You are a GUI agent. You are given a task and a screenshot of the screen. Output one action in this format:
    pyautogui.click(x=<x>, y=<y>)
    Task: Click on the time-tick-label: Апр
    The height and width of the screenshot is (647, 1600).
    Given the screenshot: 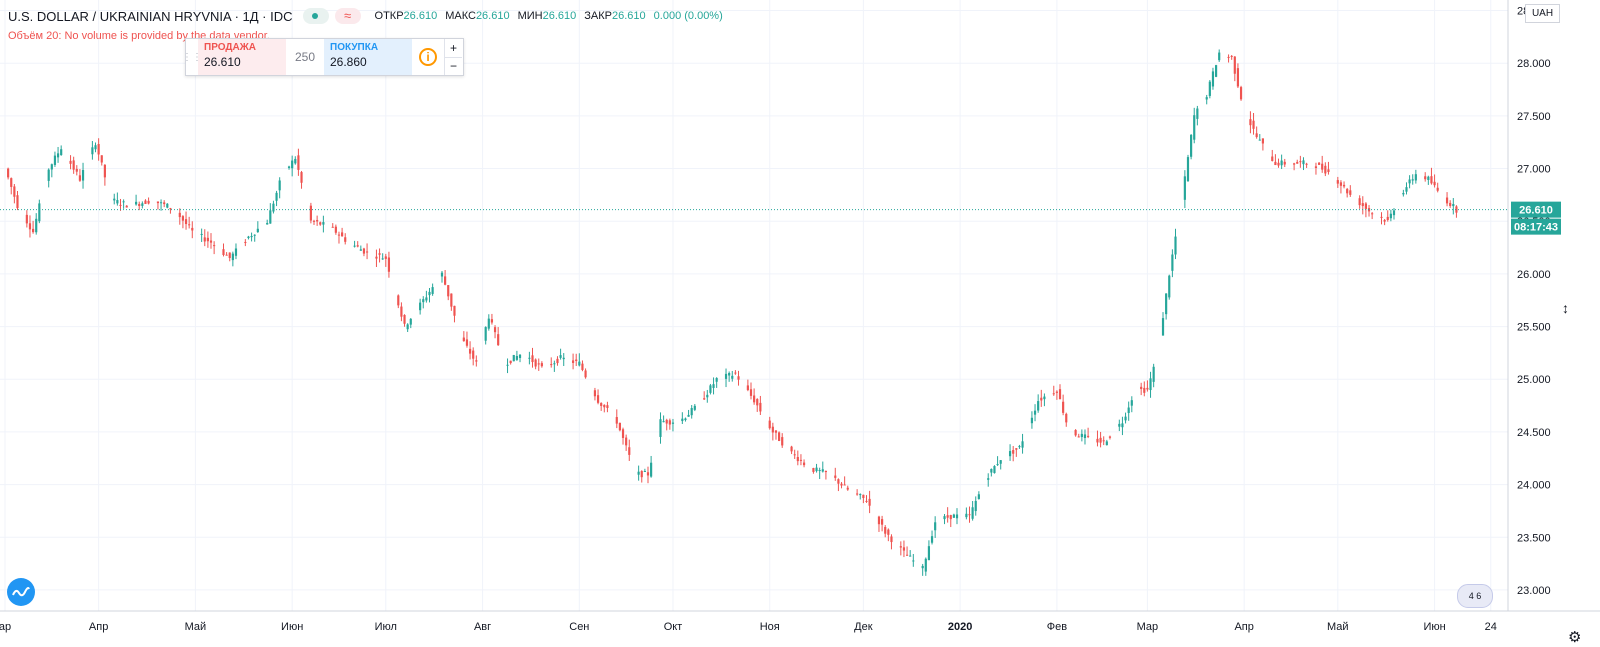 What is the action you would take?
    pyautogui.click(x=1243, y=627)
    